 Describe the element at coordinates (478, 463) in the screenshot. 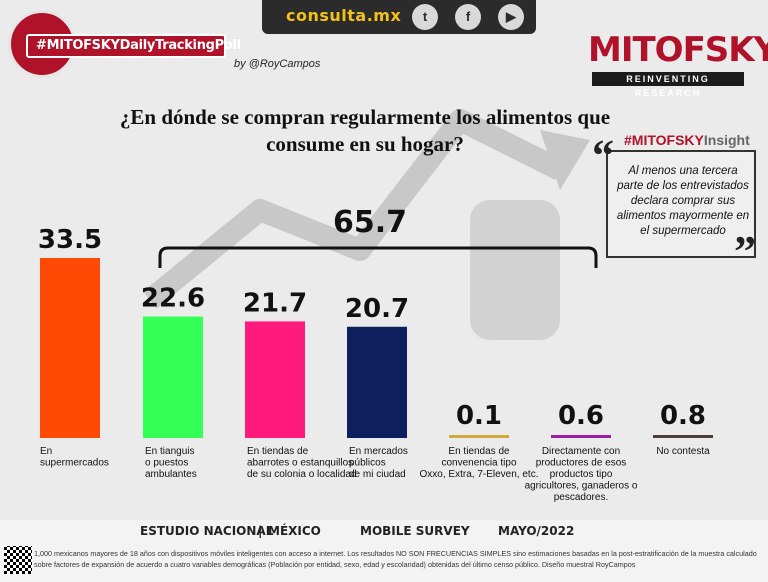

I see `category-label-5: convenencia tipo` at that location.